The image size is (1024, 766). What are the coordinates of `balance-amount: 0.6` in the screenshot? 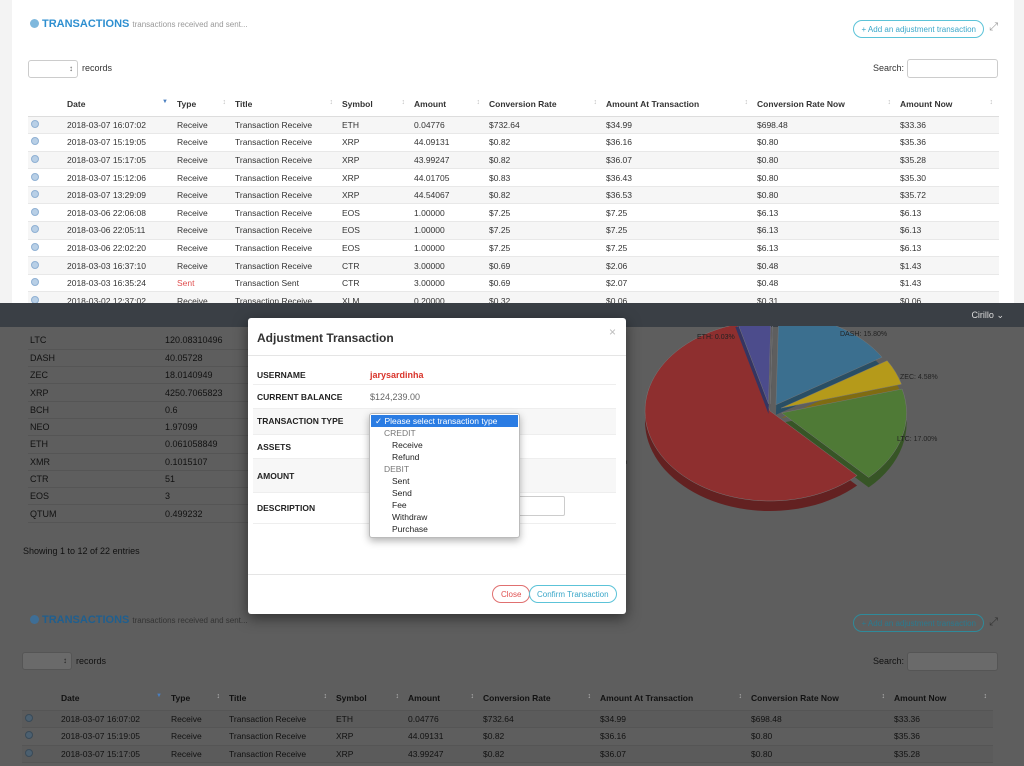 It's located at (206, 410).